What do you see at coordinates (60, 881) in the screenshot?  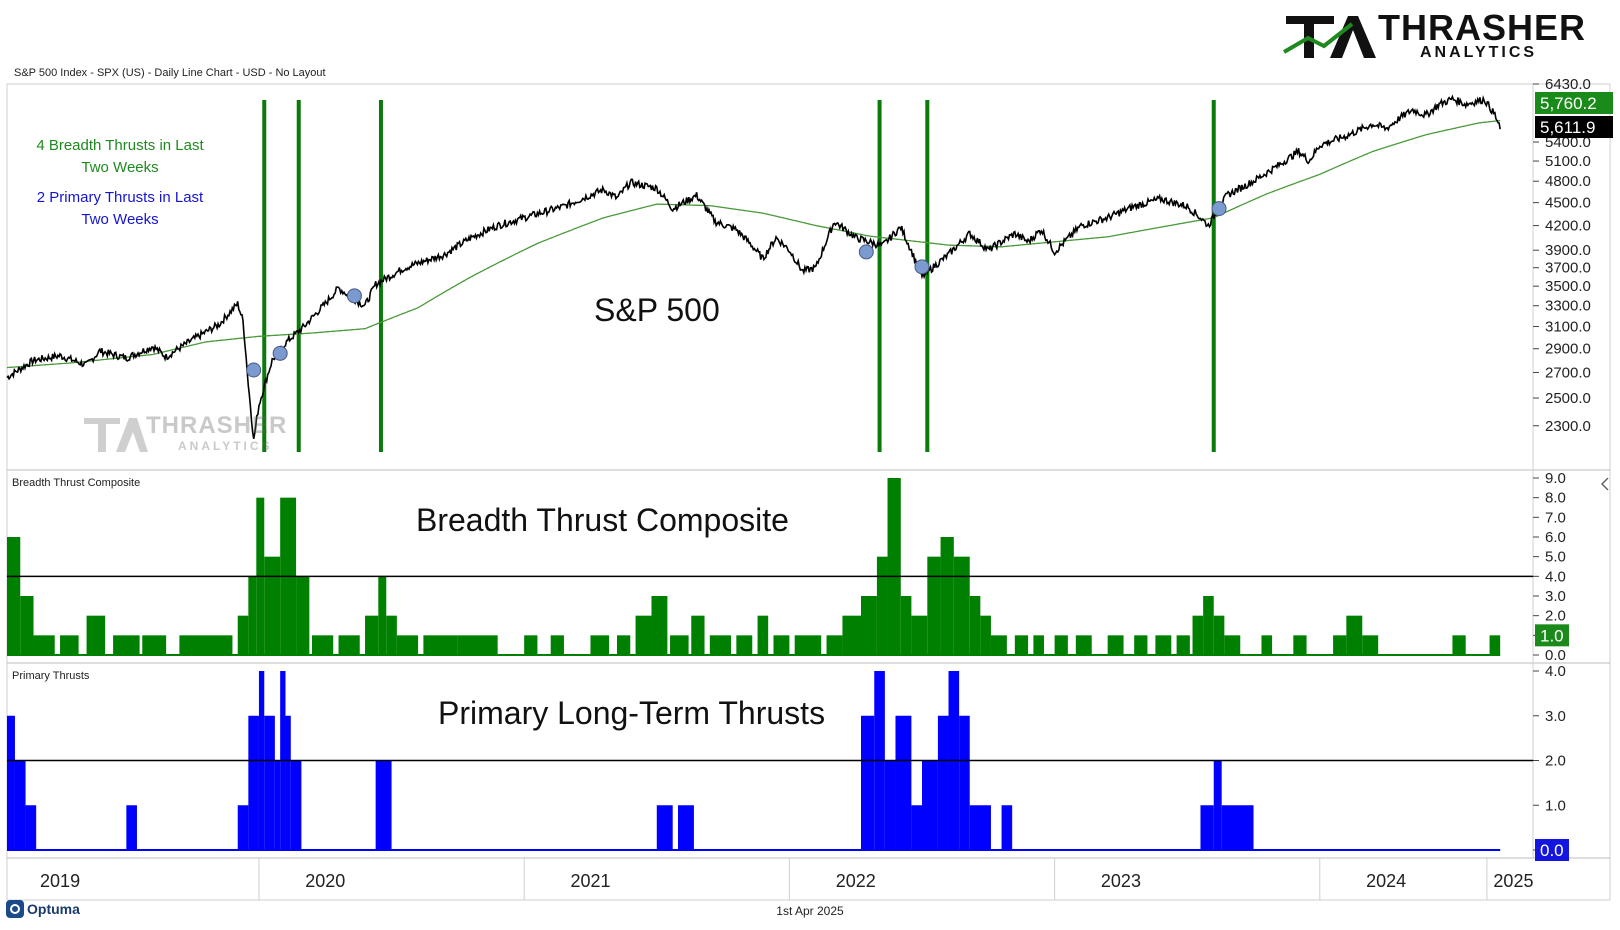 I see `x-label-2019: 2019` at bounding box center [60, 881].